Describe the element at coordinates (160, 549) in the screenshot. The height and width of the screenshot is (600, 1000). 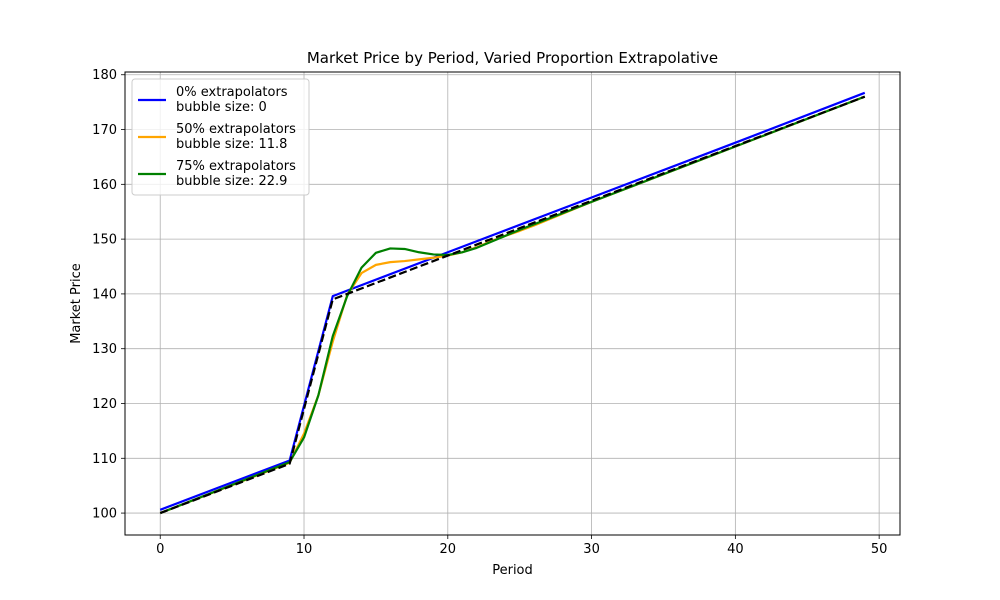
I see `x-tick-label: 0` at that location.